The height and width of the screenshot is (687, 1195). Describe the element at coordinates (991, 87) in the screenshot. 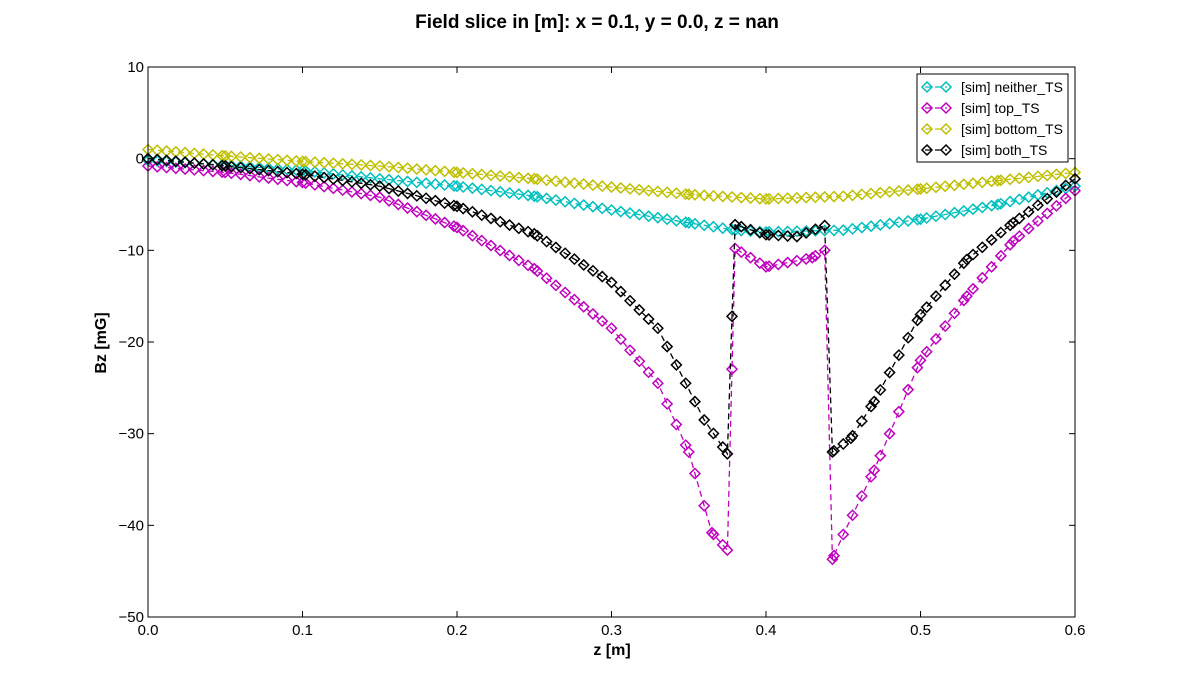

I see `legend-item: [sim] neither_TS` at that location.